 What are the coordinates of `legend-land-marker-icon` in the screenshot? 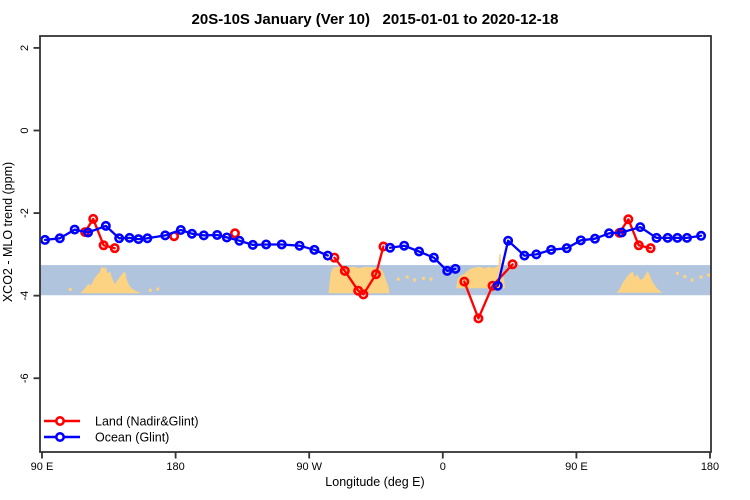 It's located at (59, 420).